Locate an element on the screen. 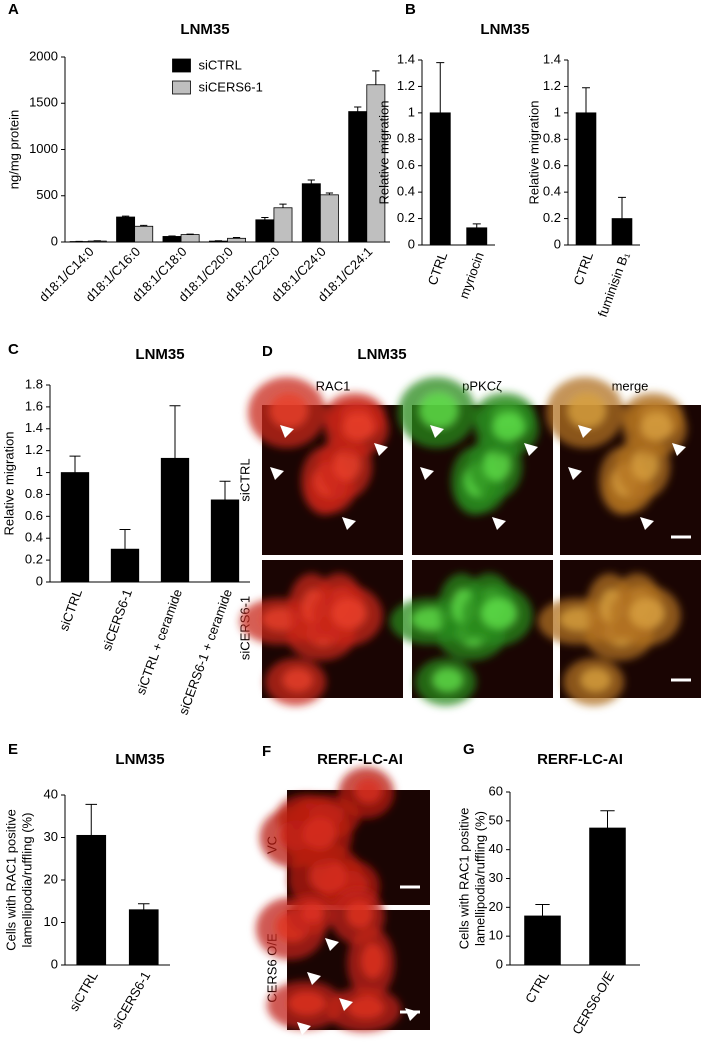 This screenshot has width=709, height=1062. y-tick-label: 0.8 is located at coordinates (552, 138).